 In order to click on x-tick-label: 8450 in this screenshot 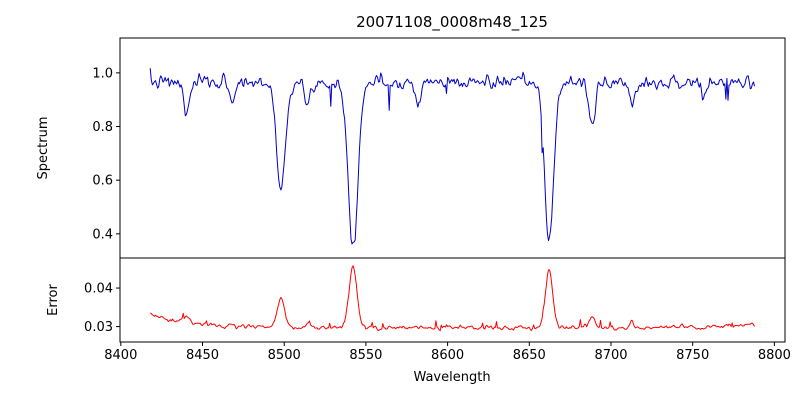, I will do `click(202, 355)`.